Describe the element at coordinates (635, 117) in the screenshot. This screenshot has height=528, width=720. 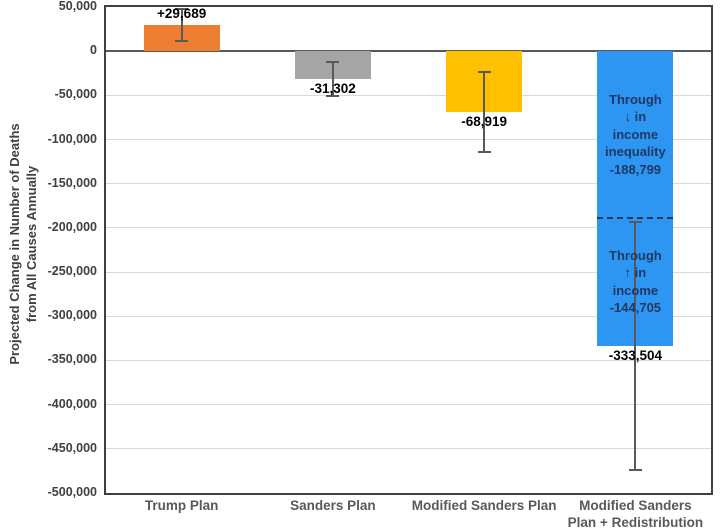
I see `bar-annotation-line: ↓ in` at that location.